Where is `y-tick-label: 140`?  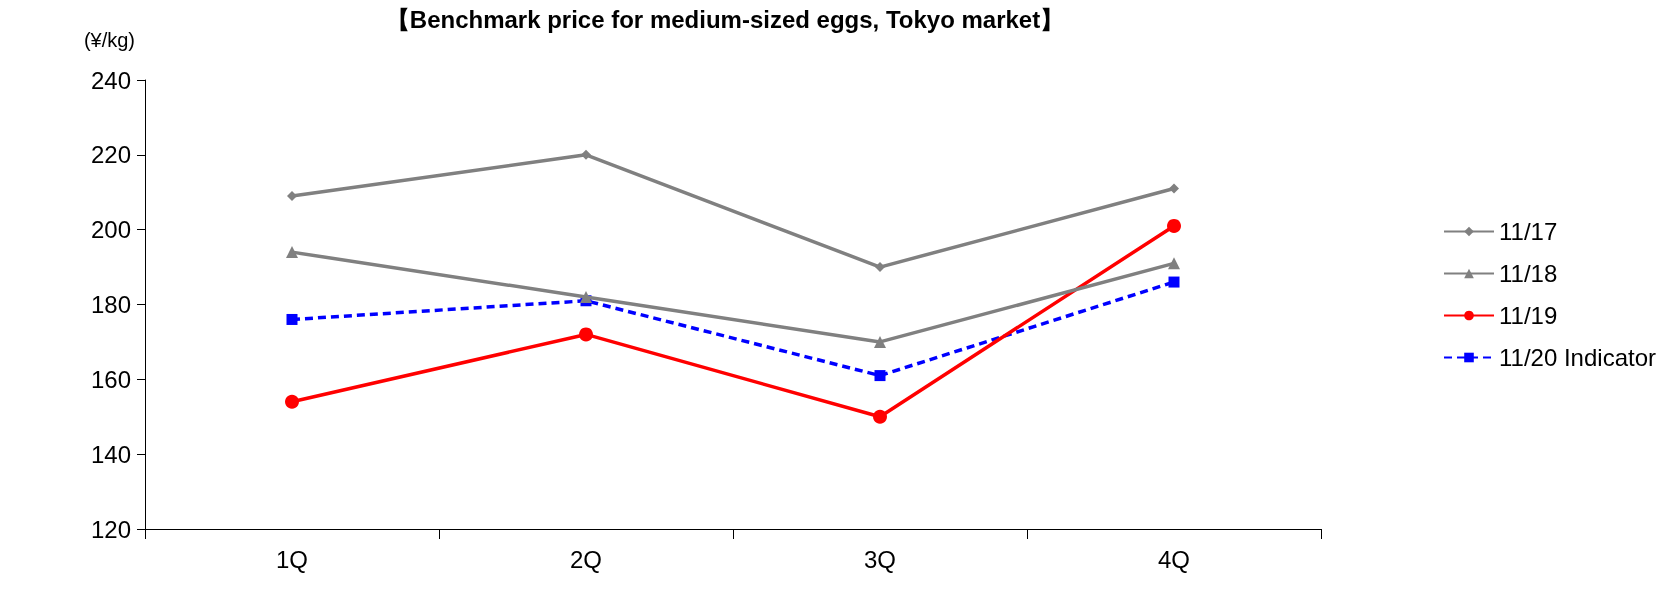 y-tick-label: 140 is located at coordinates (110, 454).